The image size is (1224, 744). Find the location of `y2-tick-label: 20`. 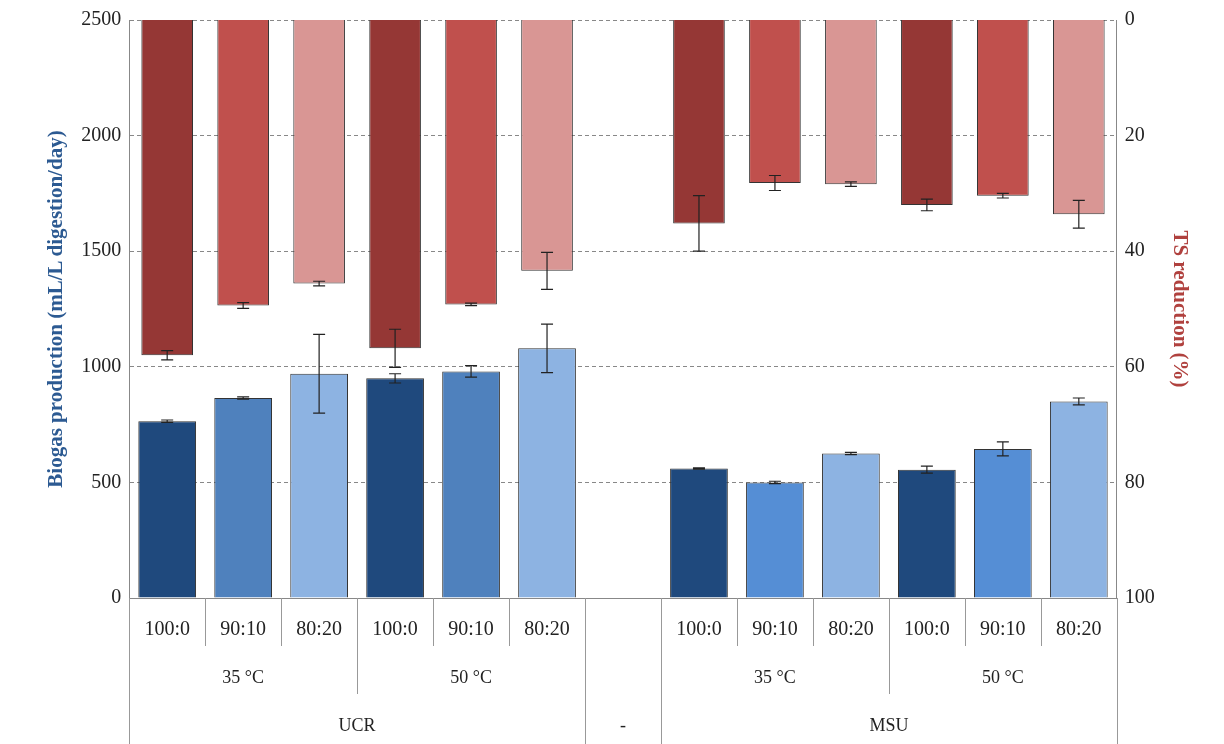

y2-tick-label: 20 is located at coordinates (1134, 133).